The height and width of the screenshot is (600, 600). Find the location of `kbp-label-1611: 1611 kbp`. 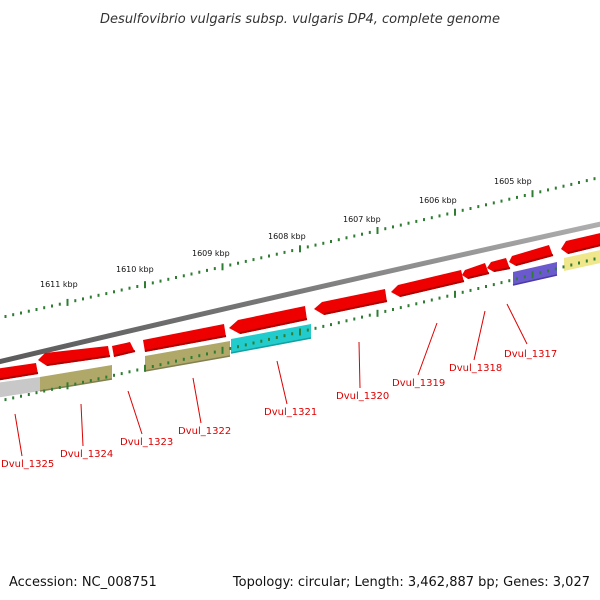

kbp-label-1611: 1611 kbp is located at coordinates (59, 284).